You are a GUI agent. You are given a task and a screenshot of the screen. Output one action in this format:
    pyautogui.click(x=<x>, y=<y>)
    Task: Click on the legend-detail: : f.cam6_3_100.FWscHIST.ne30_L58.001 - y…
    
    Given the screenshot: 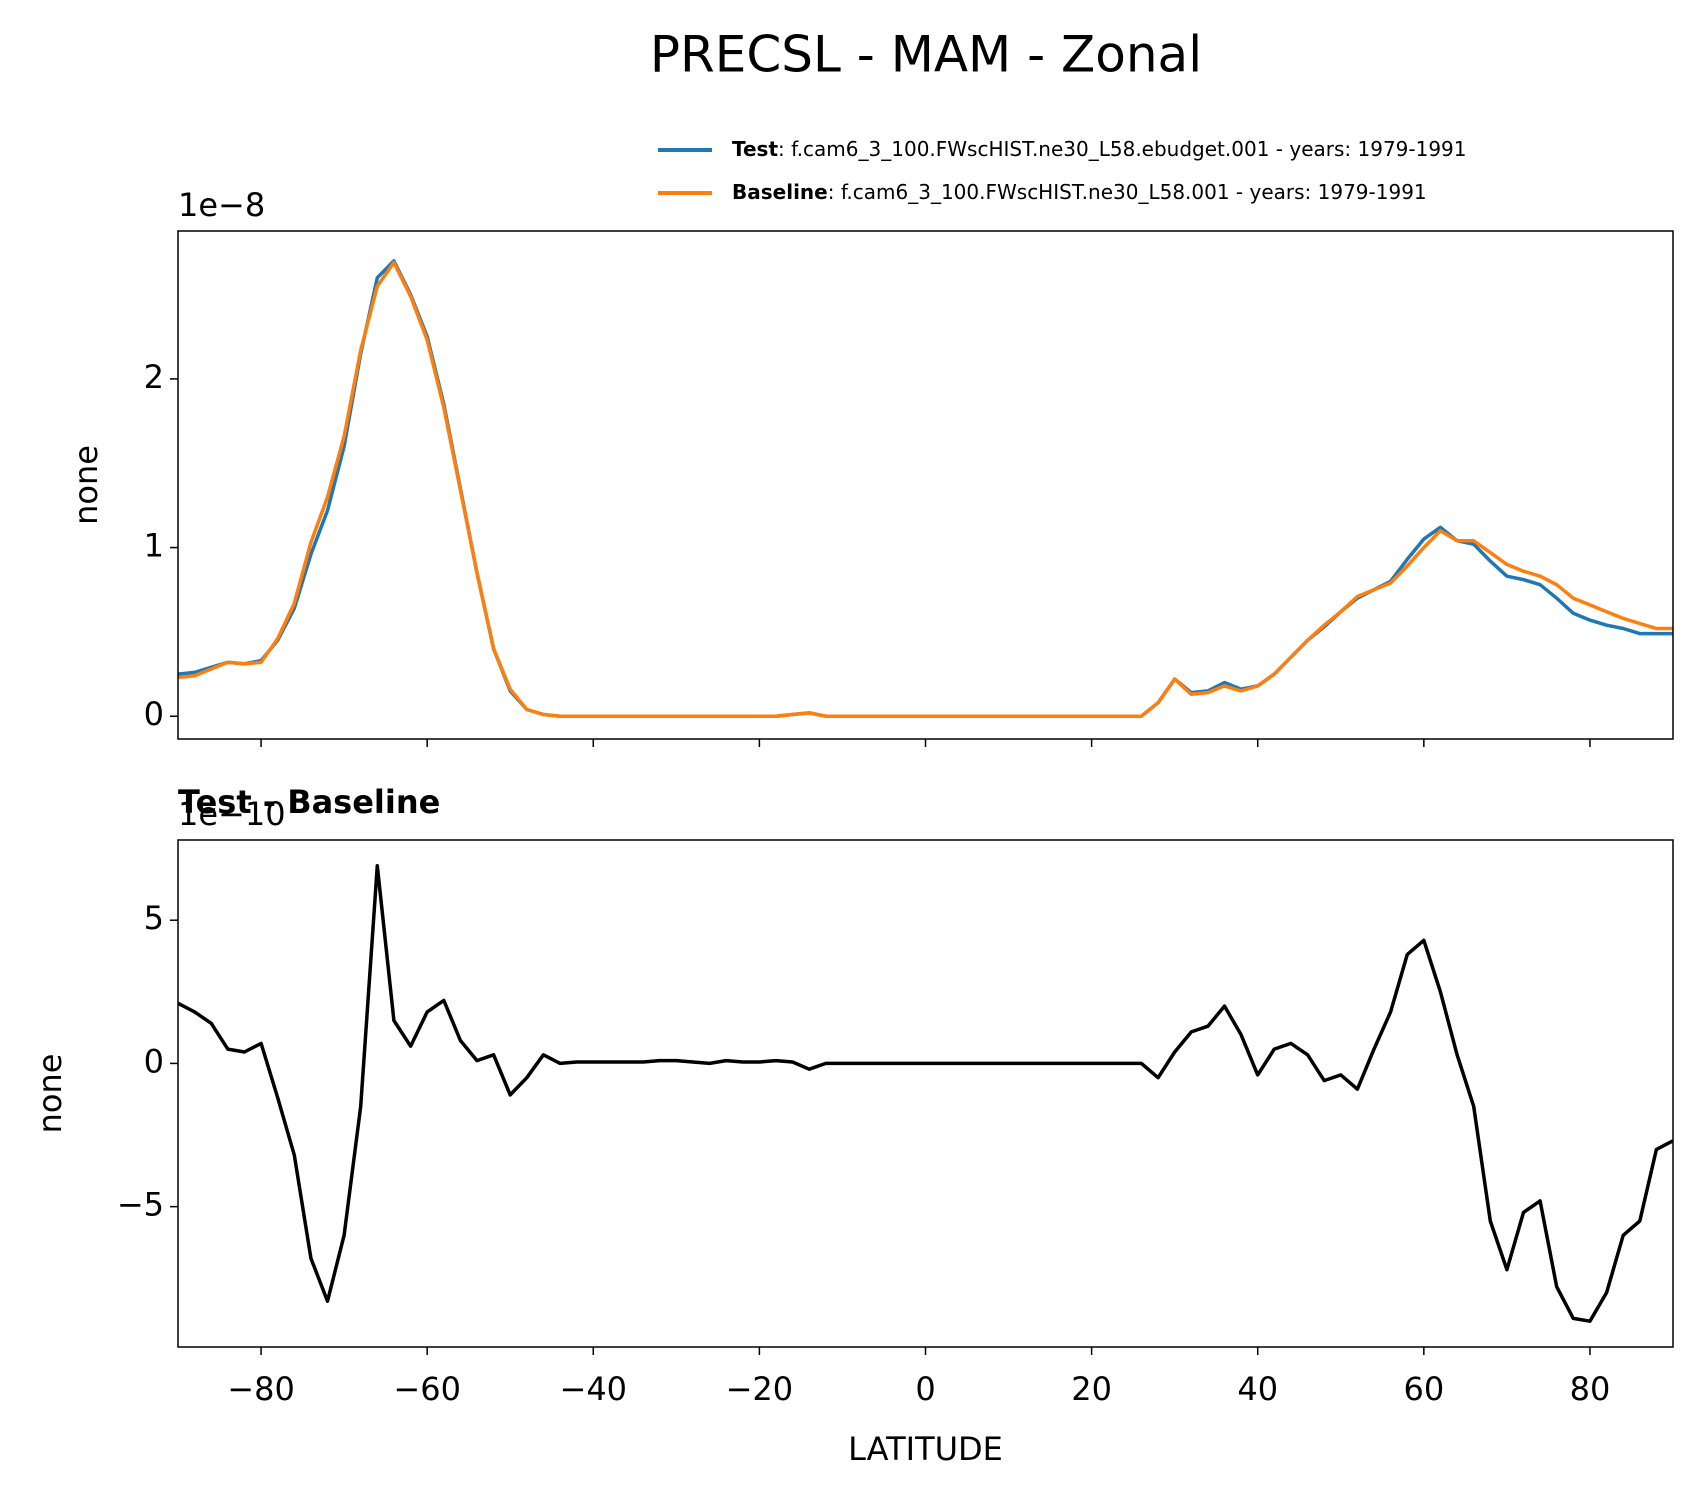 What is the action you would take?
    pyautogui.click(x=1127, y=192)
    